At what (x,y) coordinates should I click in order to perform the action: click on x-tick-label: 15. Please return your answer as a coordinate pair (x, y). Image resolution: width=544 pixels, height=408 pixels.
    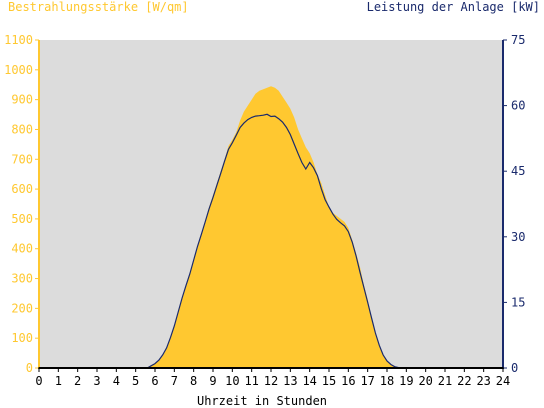
    Looking at the image, I should click on (329, 381).